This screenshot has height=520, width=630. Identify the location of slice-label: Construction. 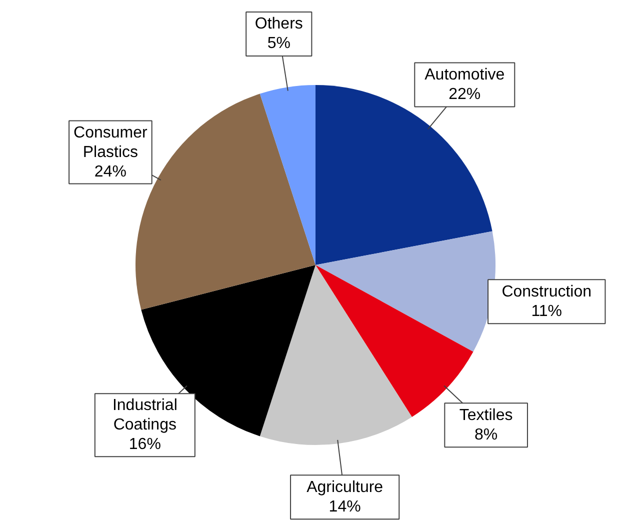
(547, 291).